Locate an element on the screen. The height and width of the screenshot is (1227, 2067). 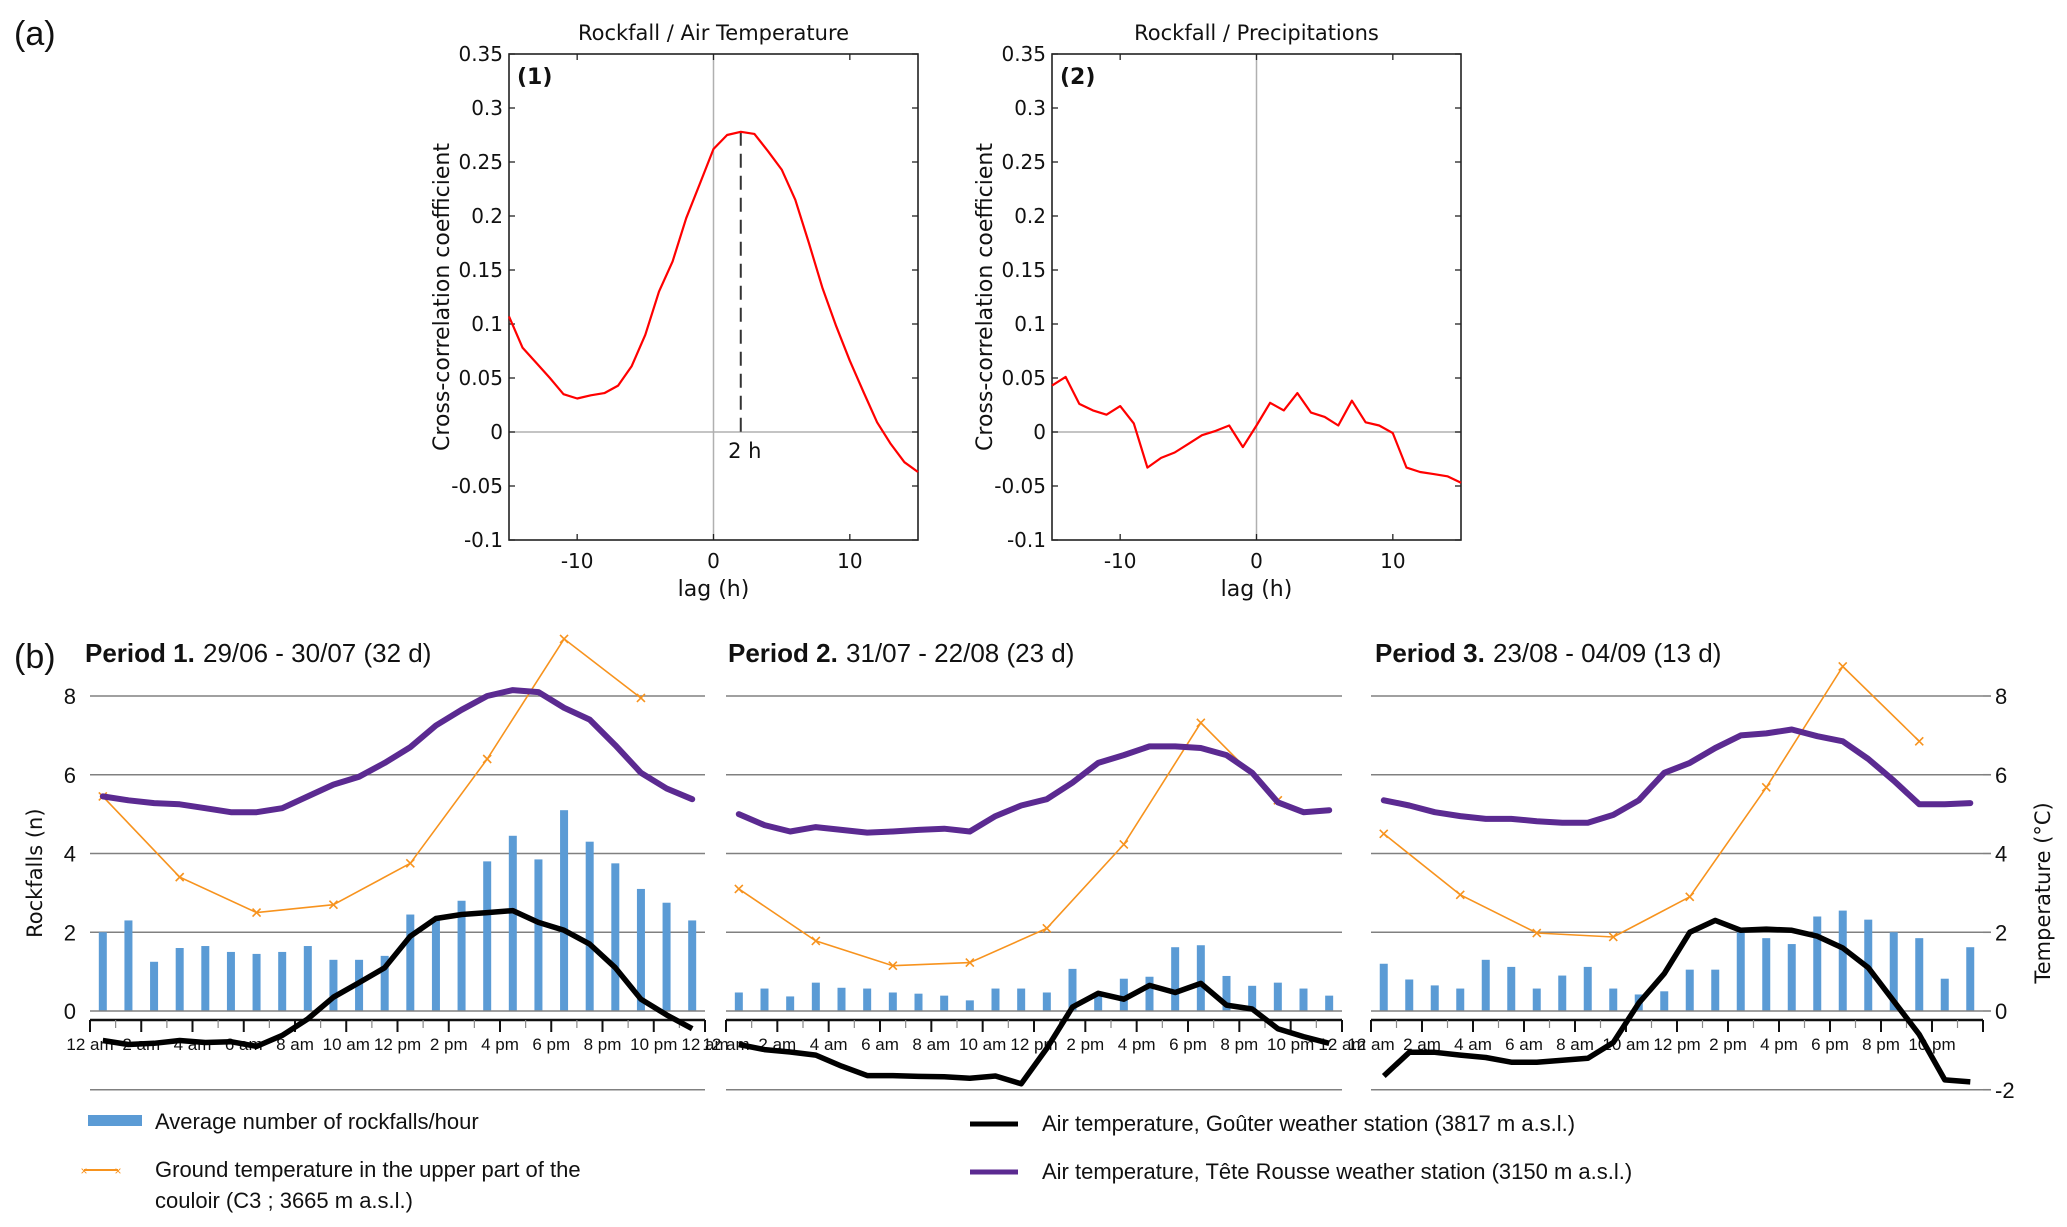
x-tick-label: 10 pm is located at coordinates (653, 1044).